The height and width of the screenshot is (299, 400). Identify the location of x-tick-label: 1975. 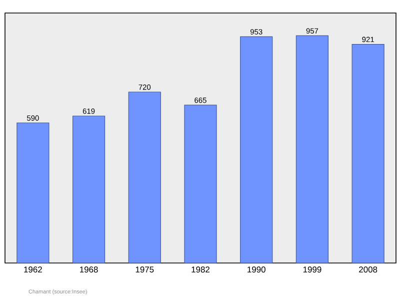
(145, 269).